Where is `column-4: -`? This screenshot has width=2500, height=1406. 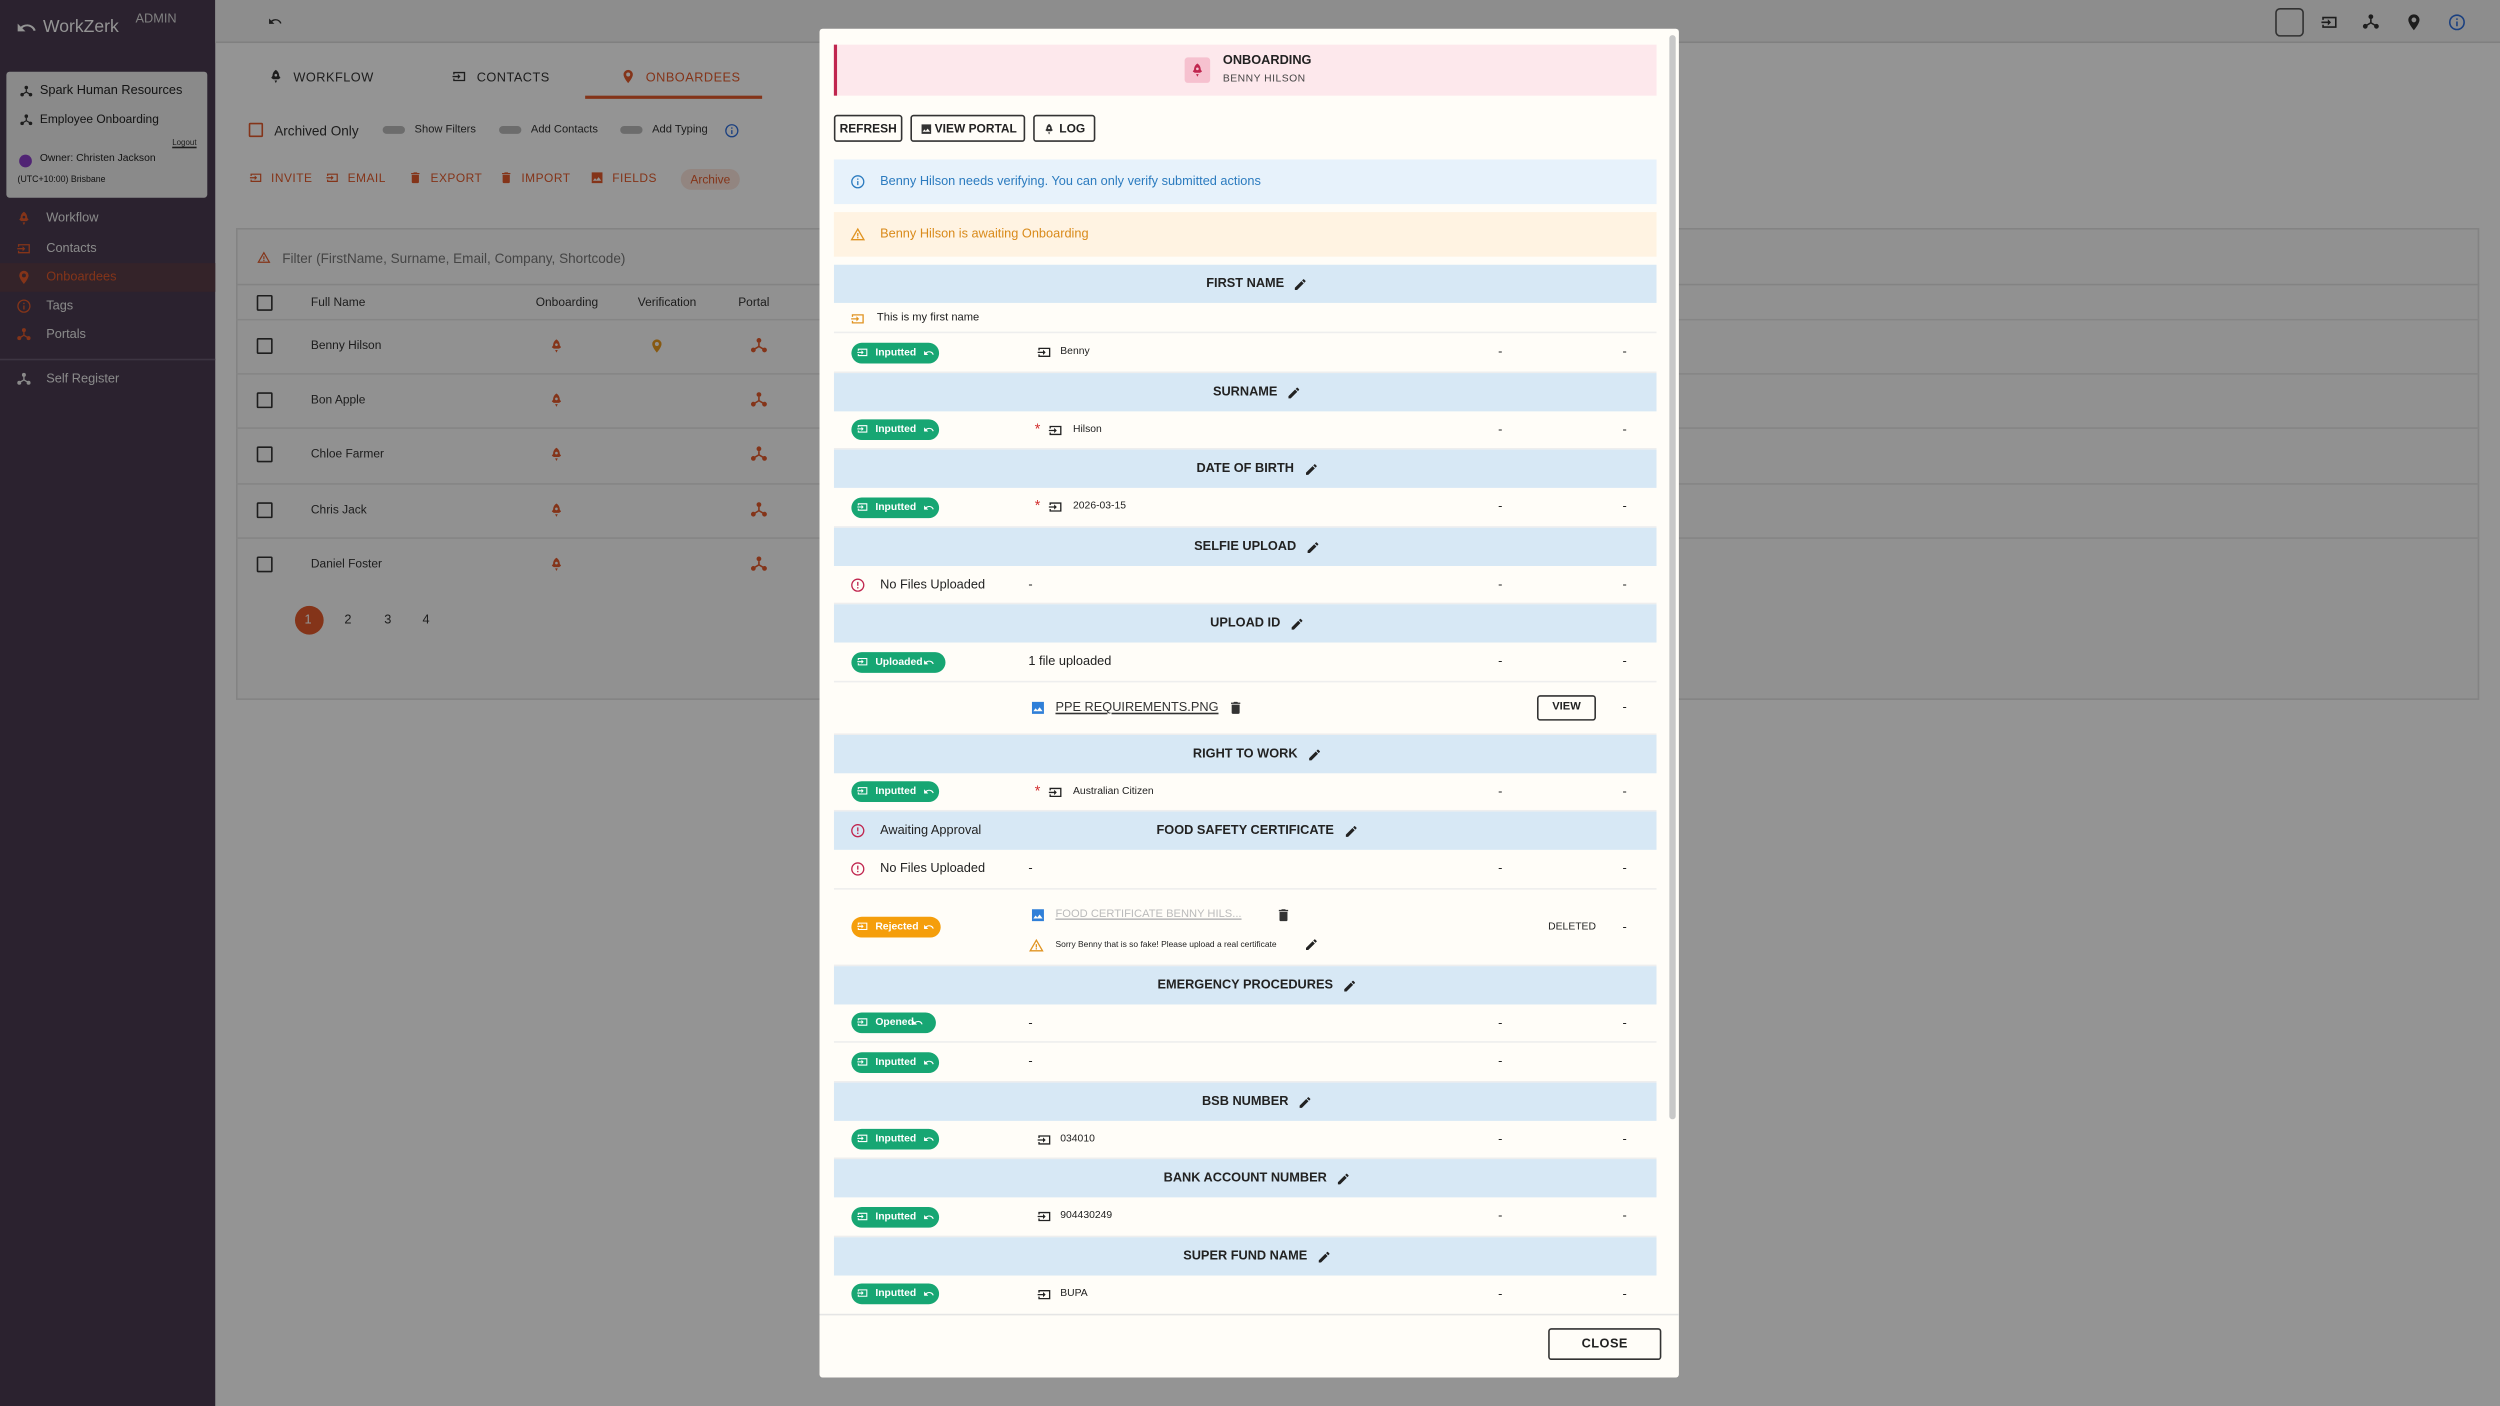 column-4: - is located at coordinates (1624, 791).